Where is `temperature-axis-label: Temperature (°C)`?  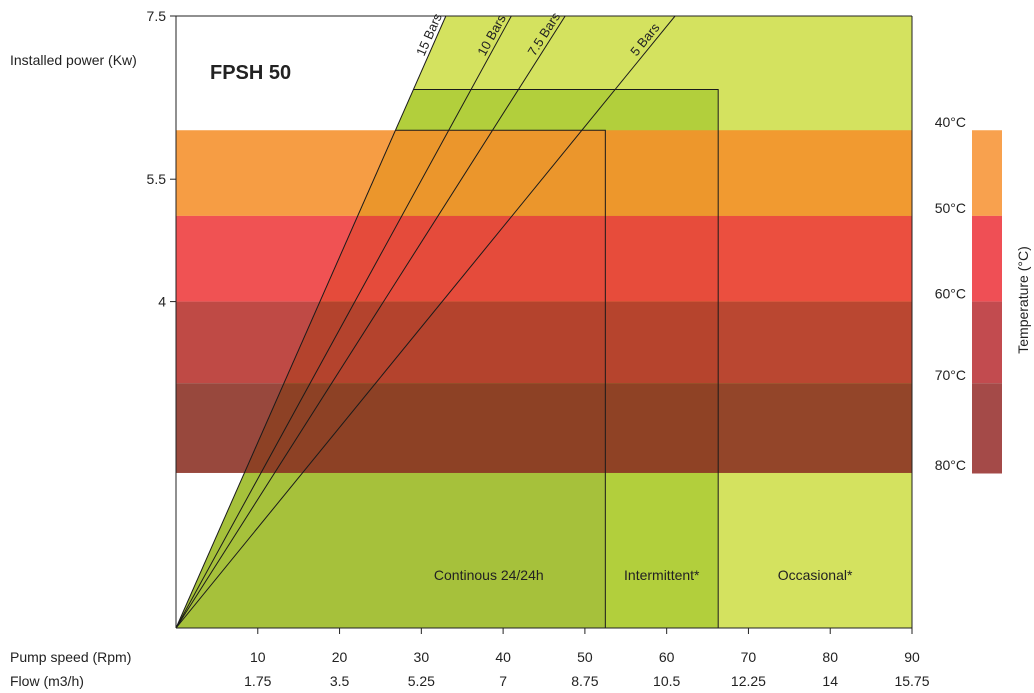
temperature-axis-label: Temperature (°C) is located at coordinates (1023, 300).